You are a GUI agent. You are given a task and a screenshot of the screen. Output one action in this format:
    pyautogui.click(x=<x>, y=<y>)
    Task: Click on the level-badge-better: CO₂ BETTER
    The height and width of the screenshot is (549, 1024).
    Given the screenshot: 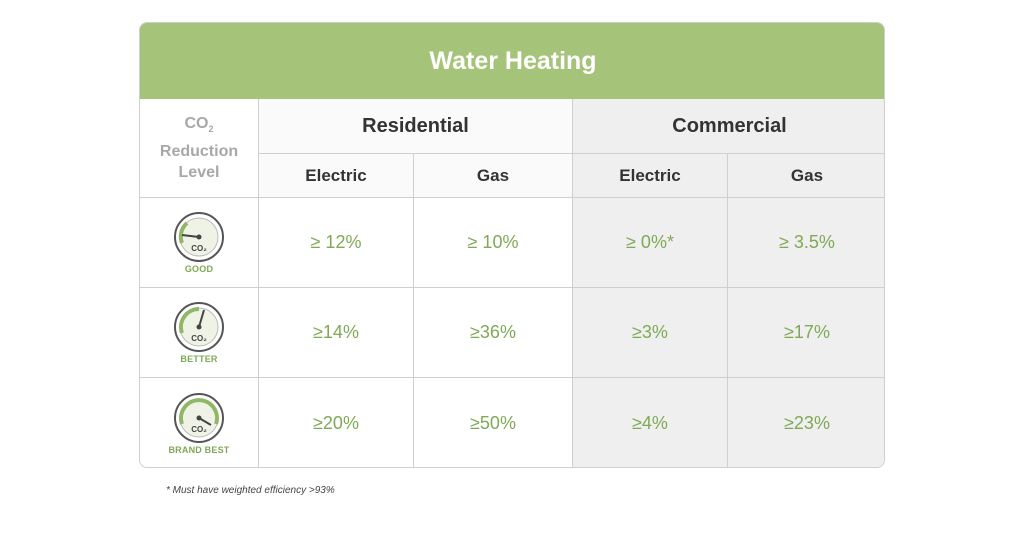 What is the action you would take?
    pyautogui.click(x=199, y=333)
    